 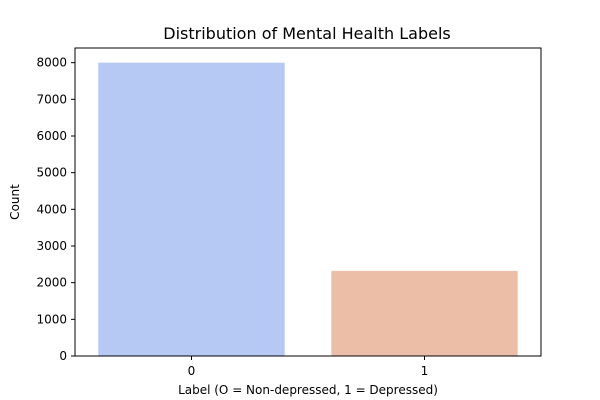 I want to click on y-tick-label-8000: 8000, so click(x=51, y=63).